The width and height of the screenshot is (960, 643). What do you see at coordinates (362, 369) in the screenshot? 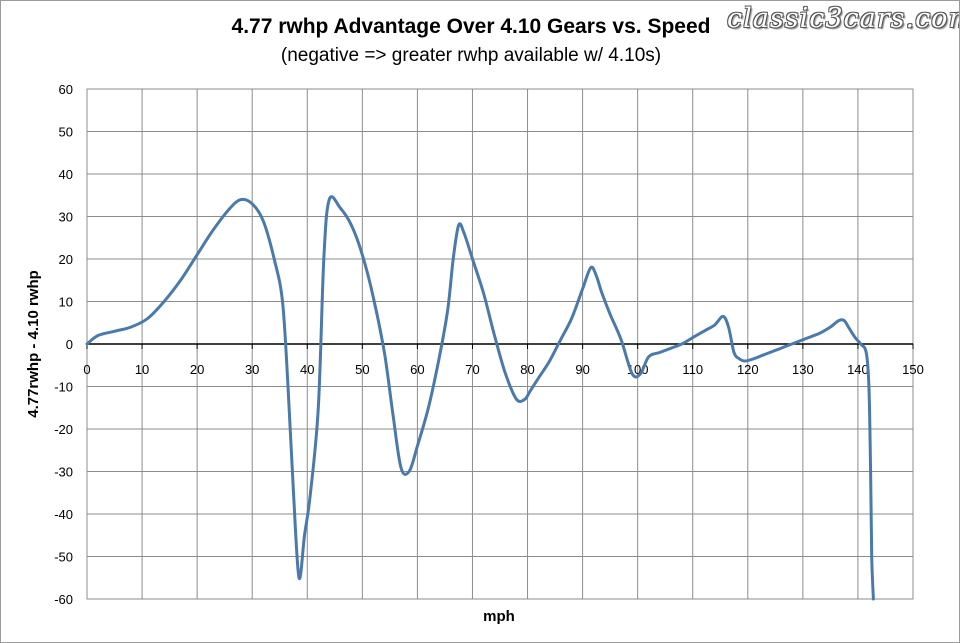
I see `x-tick-label: 50` at bounding box center [362, 369].